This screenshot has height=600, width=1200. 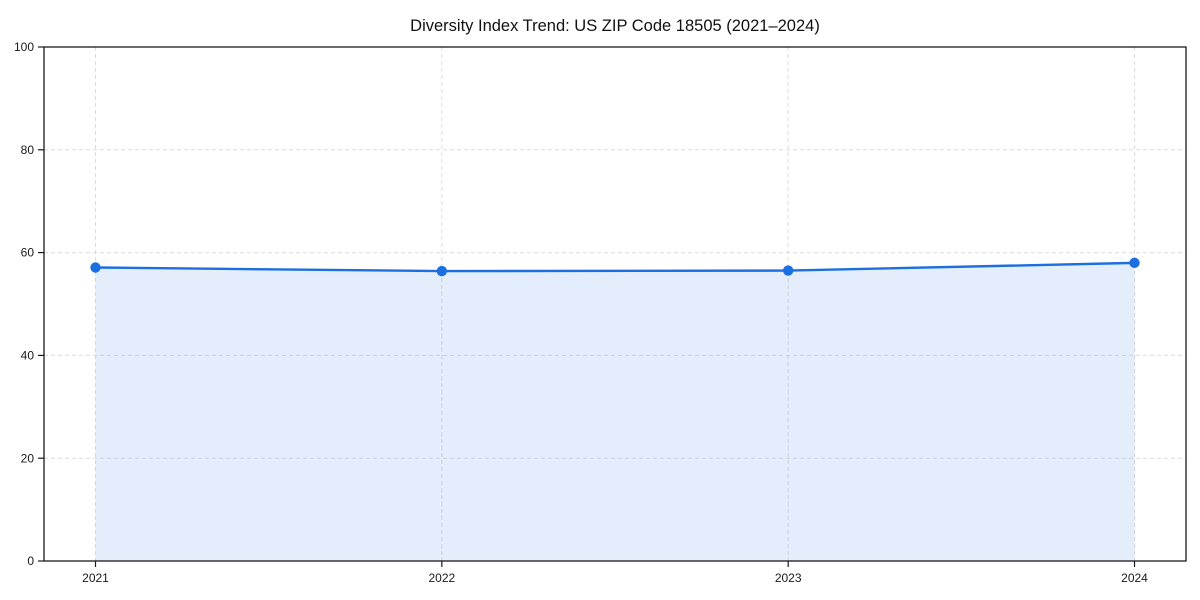 What do you see at coordinates (441, 578) in the screenshot?
I see `x-axis-tick-label: 2022` at bounding box center [441, 578].